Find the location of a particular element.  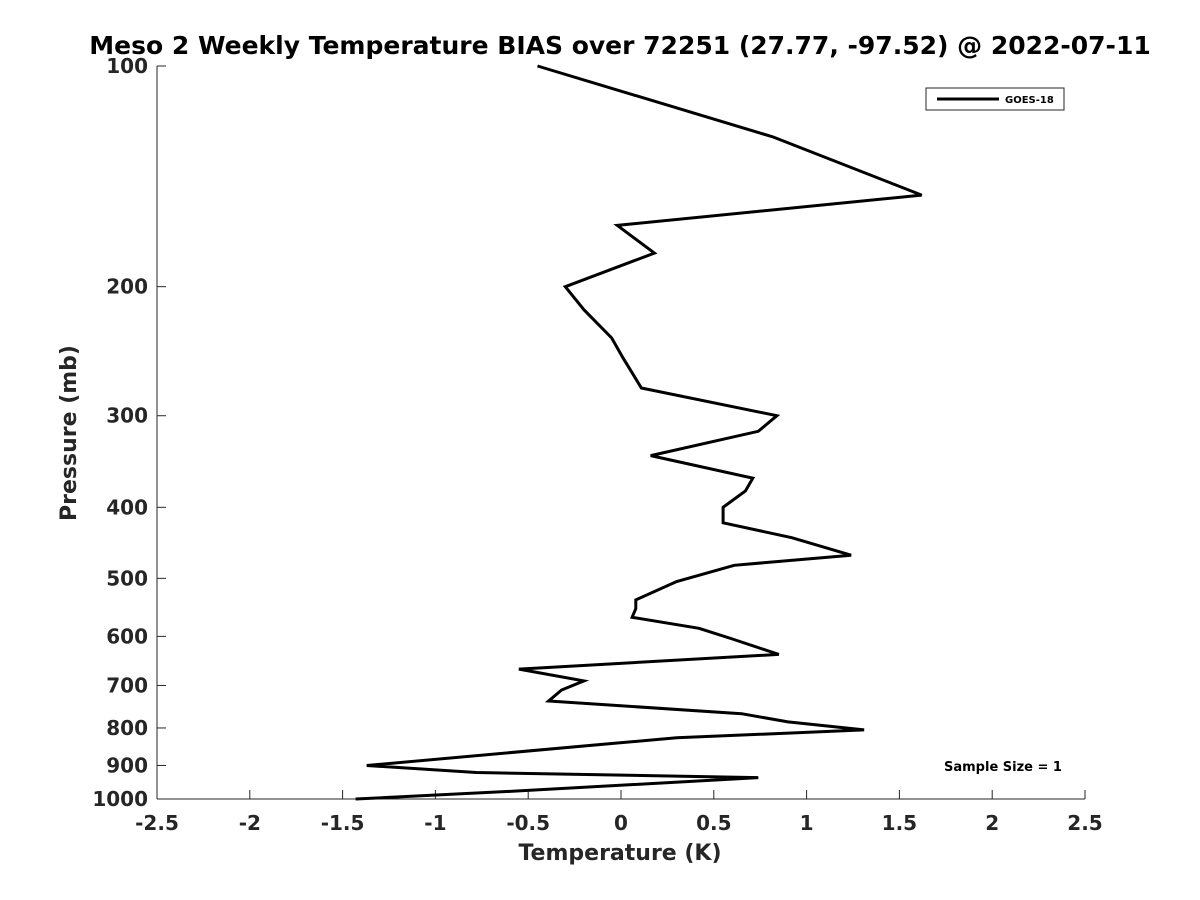

y-axis-label: Pressure (mb) is located at coordinates (69, 433).